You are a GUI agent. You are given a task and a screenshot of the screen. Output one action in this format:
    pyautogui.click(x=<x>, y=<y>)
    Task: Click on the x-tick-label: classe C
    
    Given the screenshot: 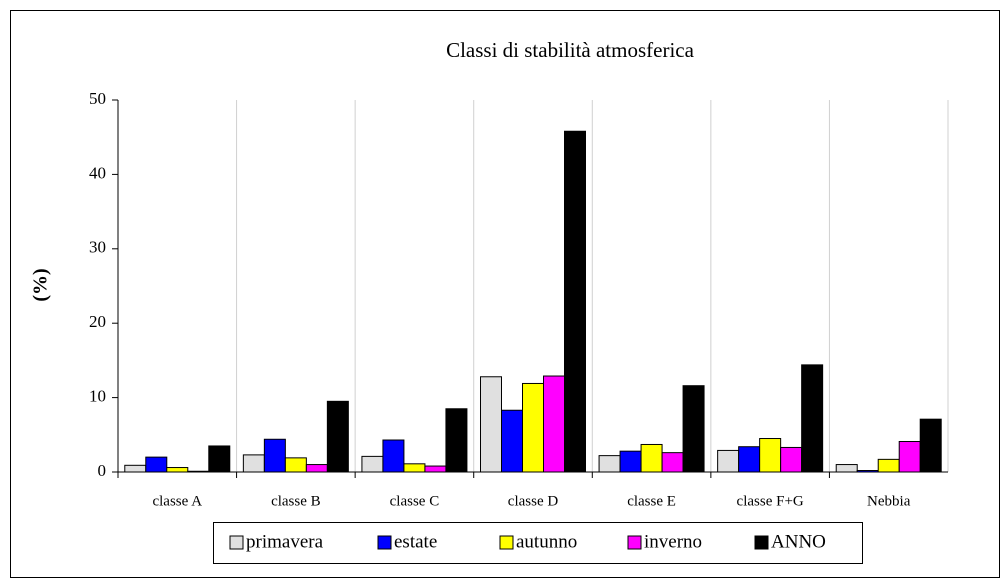 What is the action you would take?
    pyautogui.click(x=415, y=501)
    